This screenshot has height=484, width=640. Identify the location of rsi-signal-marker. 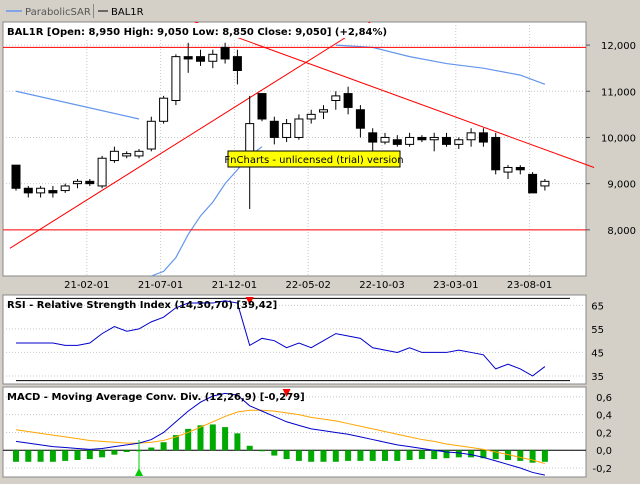
(249, 301).